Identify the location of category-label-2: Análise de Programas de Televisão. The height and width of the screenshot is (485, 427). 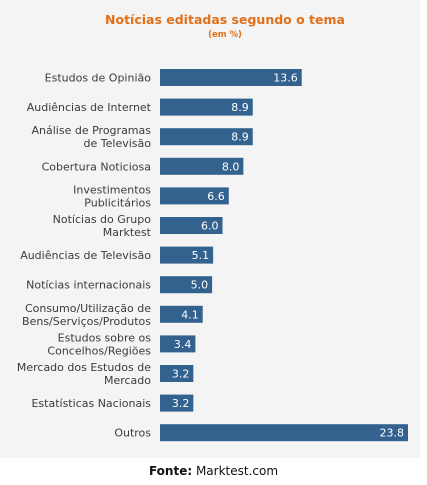
(92, 137).